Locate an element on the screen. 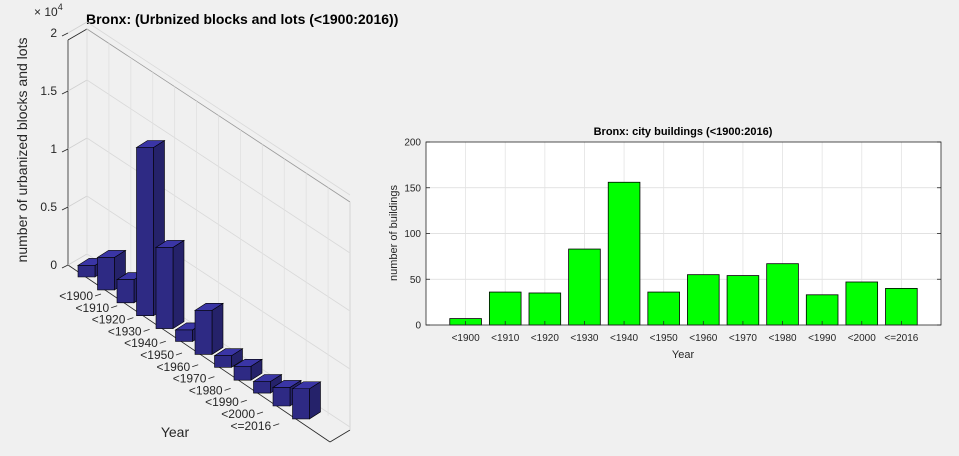  chart1-xtick-label: <1970 is located at coordinates (190, 379).